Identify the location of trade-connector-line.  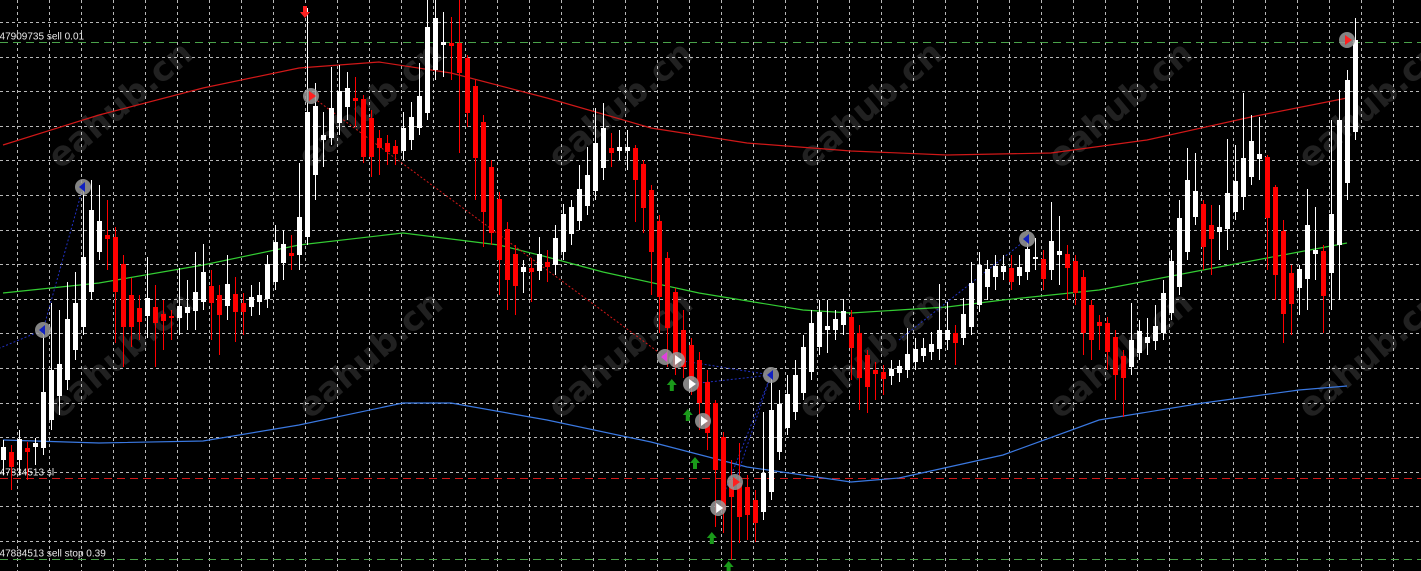
(22, 339).